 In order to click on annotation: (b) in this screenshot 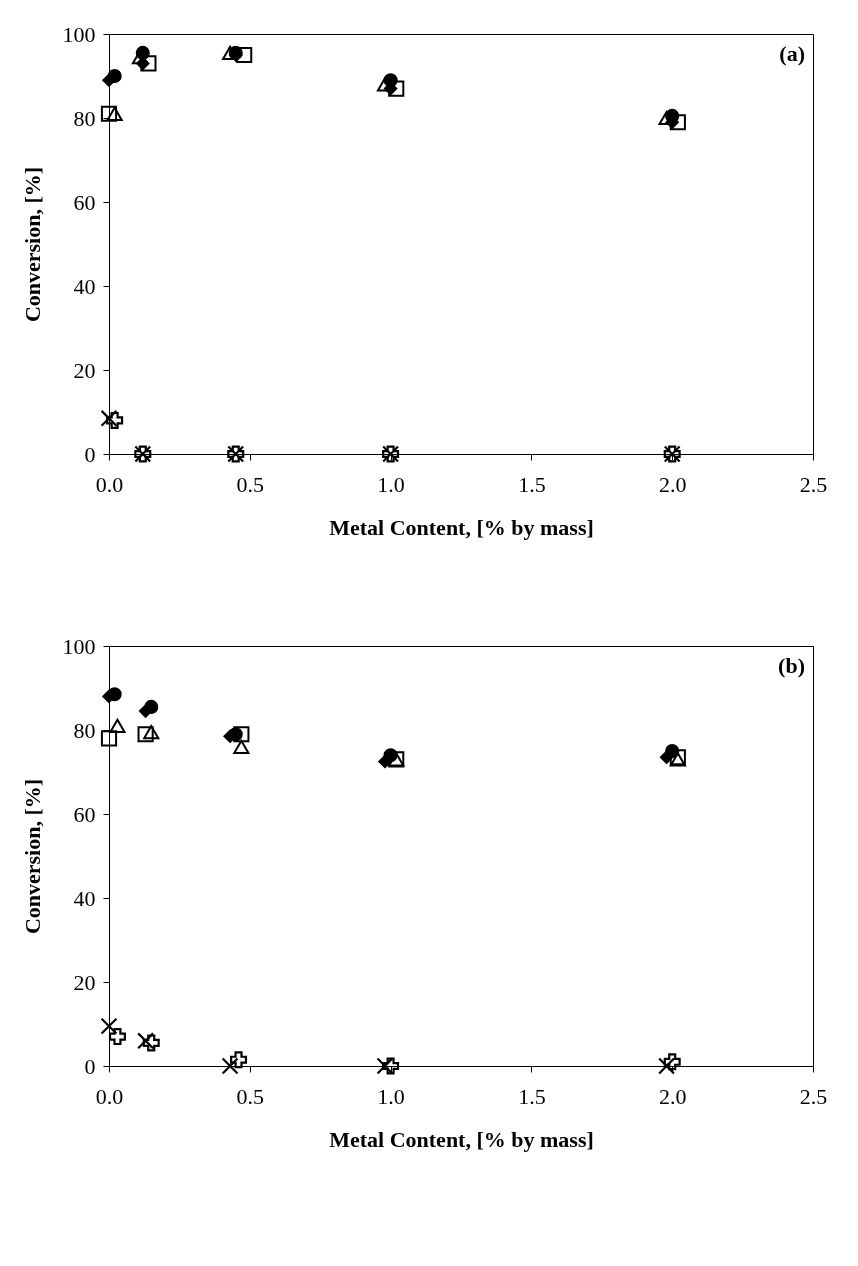, I will do `click(791, 665)`.